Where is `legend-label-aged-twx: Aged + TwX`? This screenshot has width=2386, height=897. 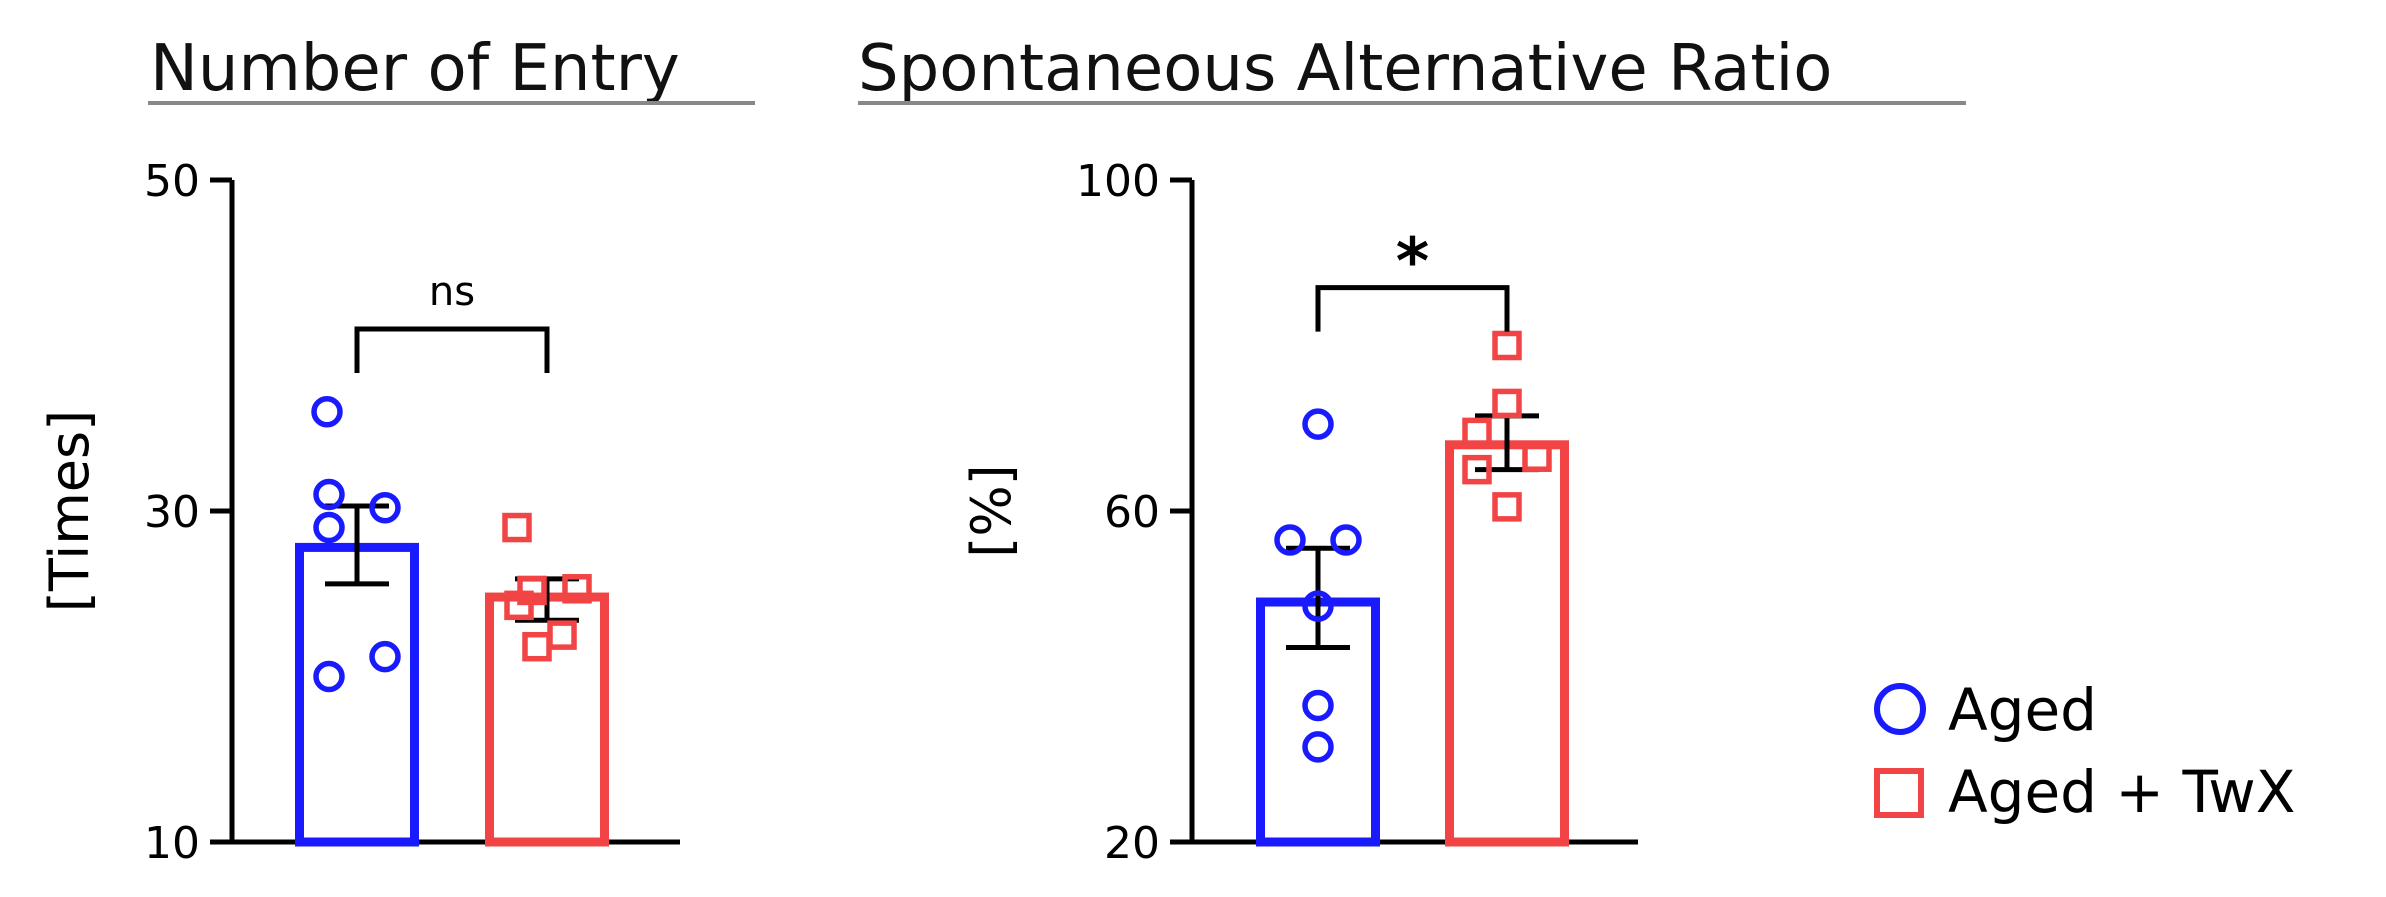 legend-label-aged-twx: Aged + TwX is located at coordinates (2121, 792).